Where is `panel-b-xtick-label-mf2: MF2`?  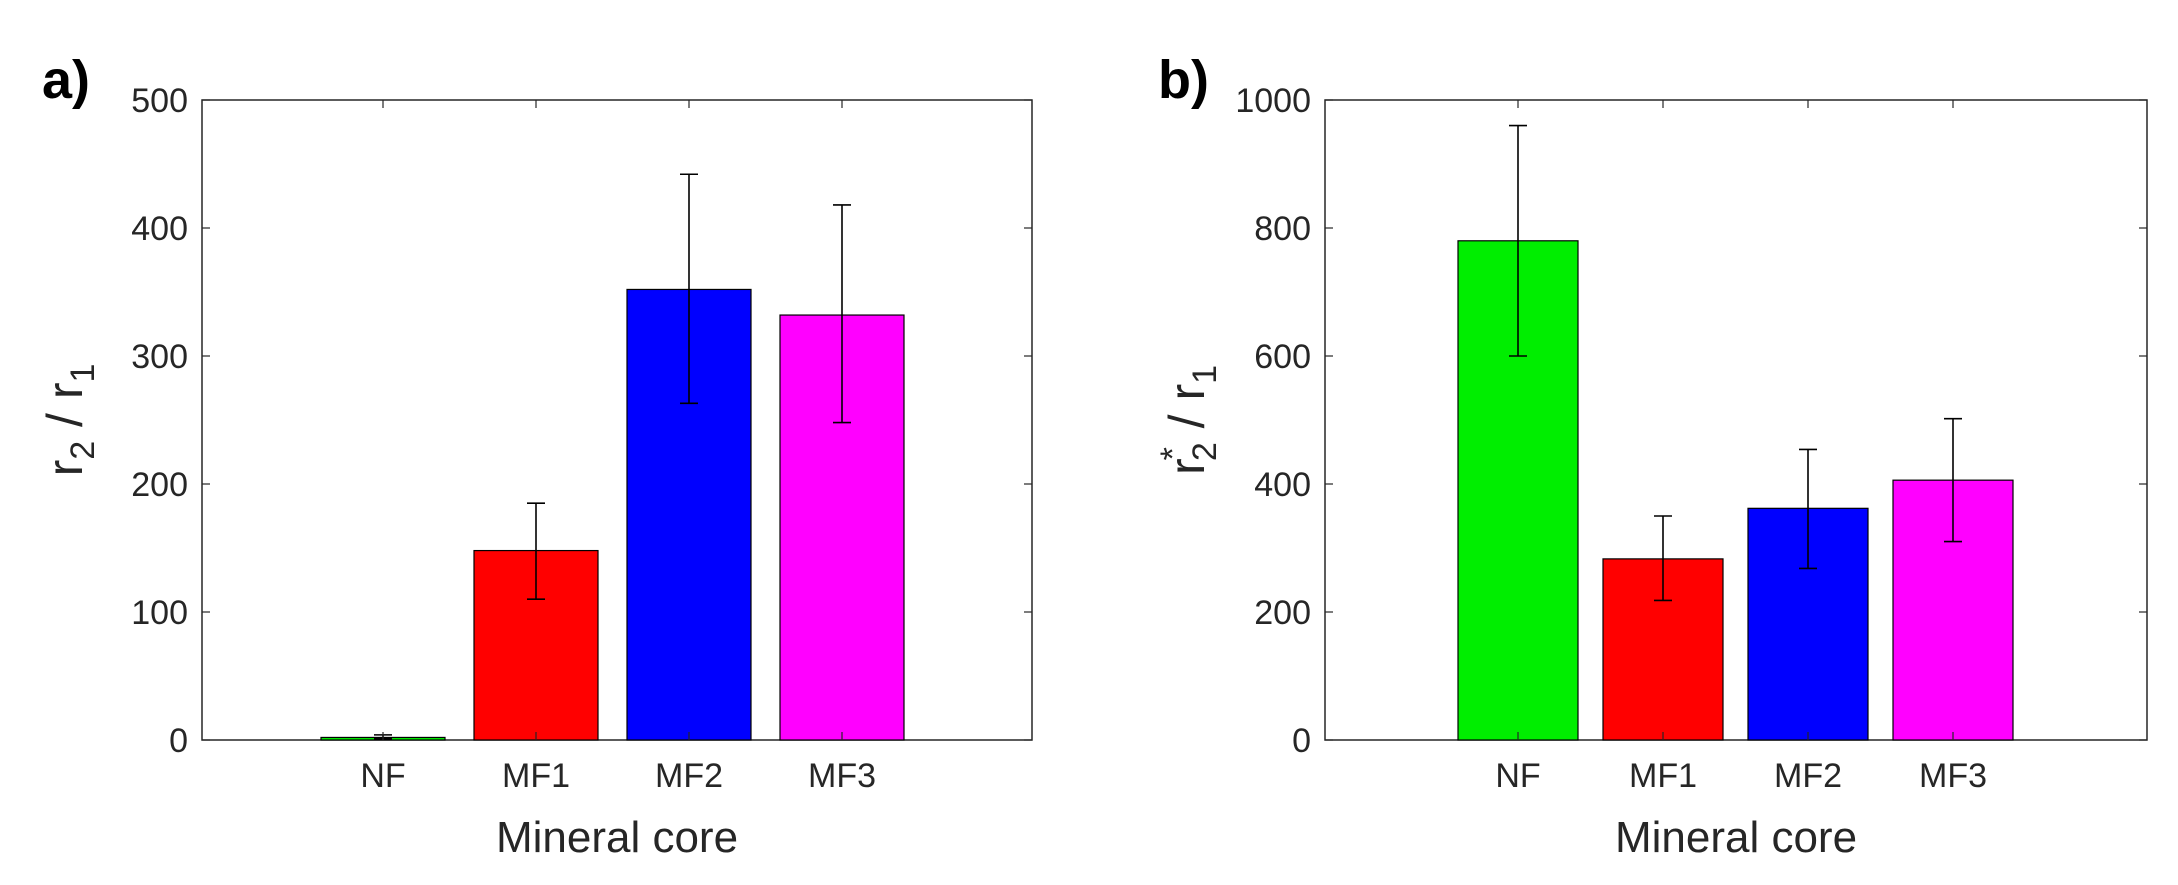 panel-b-xtick-label-mf2: MF2 is located at coordinates (1808, 776).